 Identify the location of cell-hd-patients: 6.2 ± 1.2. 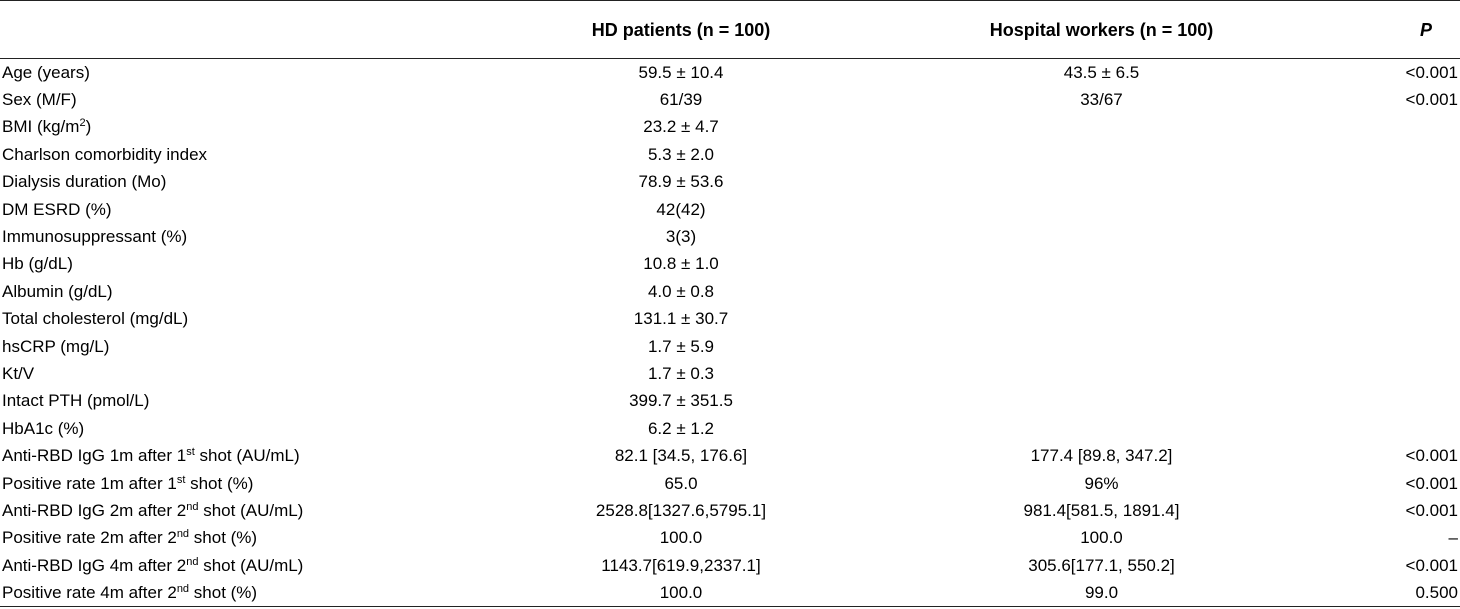
(681, 428).